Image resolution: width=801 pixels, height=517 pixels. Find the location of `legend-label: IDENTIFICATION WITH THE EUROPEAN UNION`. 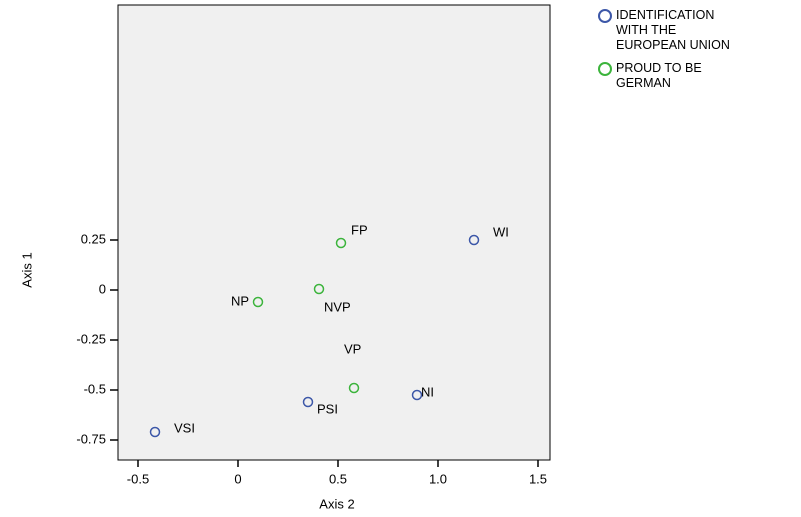

legend-label: IDENTIFICATION WITH THE EUROPEAN UNION is located at coordinates (673, 30).